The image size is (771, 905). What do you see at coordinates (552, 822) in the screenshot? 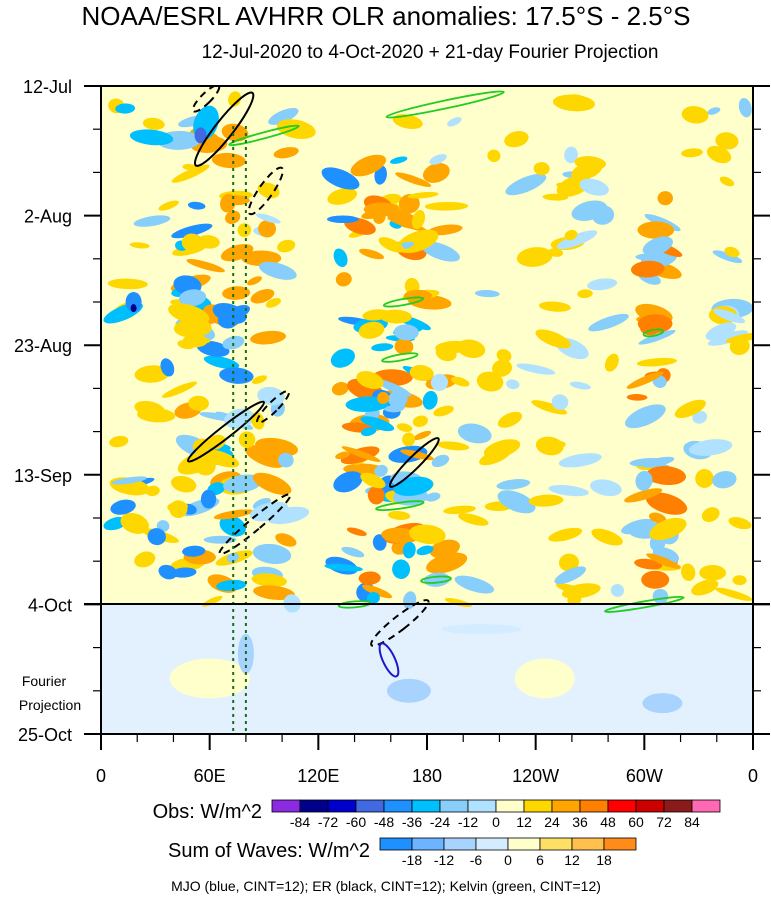
I see `colorbar-tick-label: 24` at bounding box center [552, 822].